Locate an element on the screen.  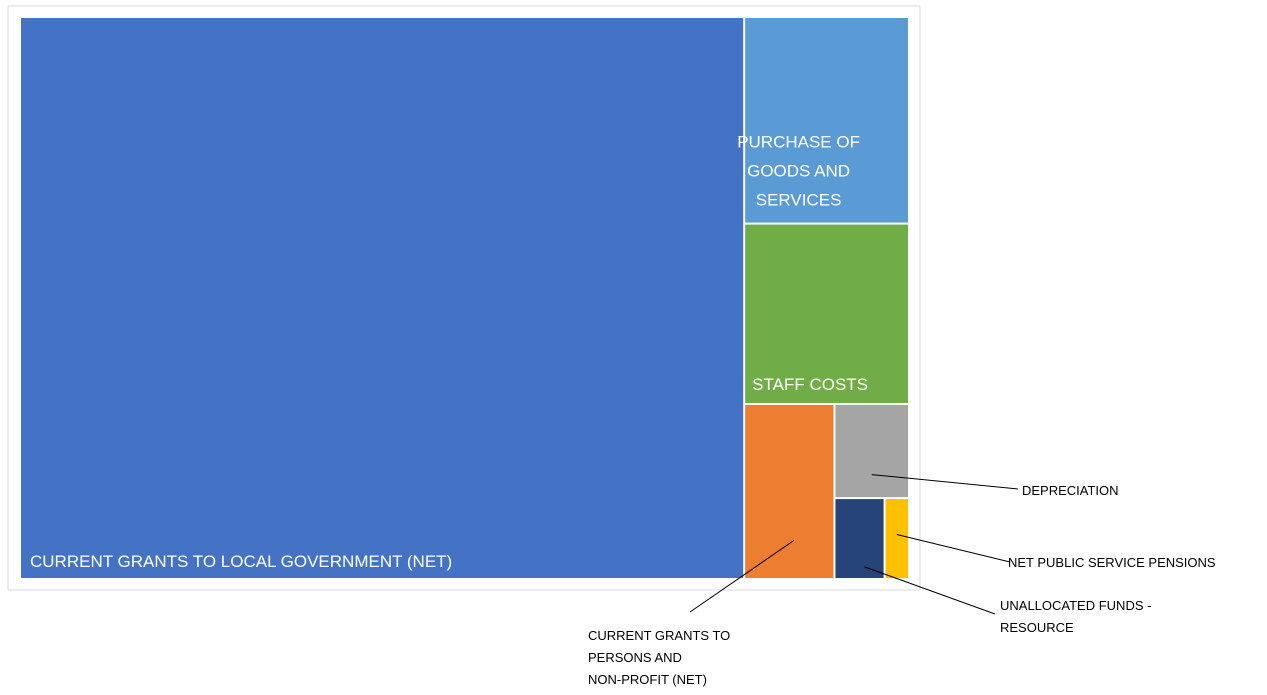
leader-line-depreciation is located at coordinates (945, 482).